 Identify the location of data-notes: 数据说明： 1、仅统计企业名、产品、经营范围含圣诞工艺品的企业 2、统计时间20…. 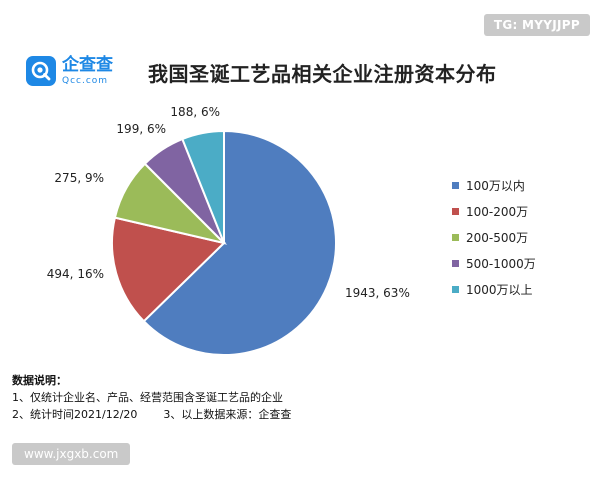
(151, 397).